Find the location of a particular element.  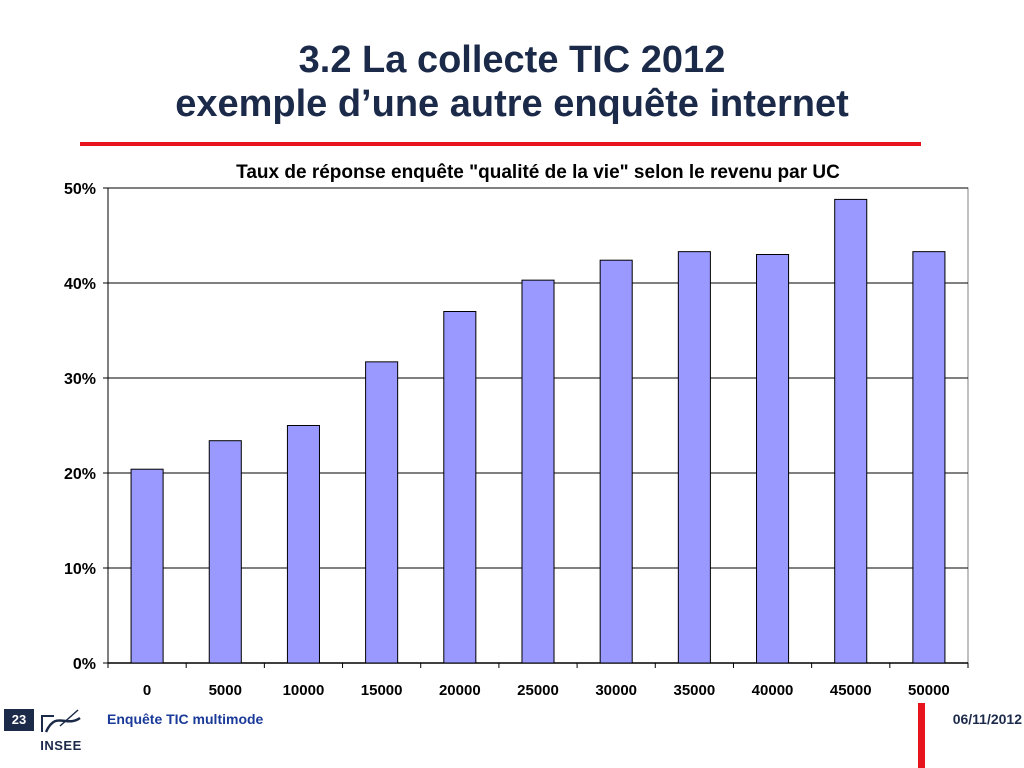

x-tick-label: 10000 is located at coordinates (304, 690).